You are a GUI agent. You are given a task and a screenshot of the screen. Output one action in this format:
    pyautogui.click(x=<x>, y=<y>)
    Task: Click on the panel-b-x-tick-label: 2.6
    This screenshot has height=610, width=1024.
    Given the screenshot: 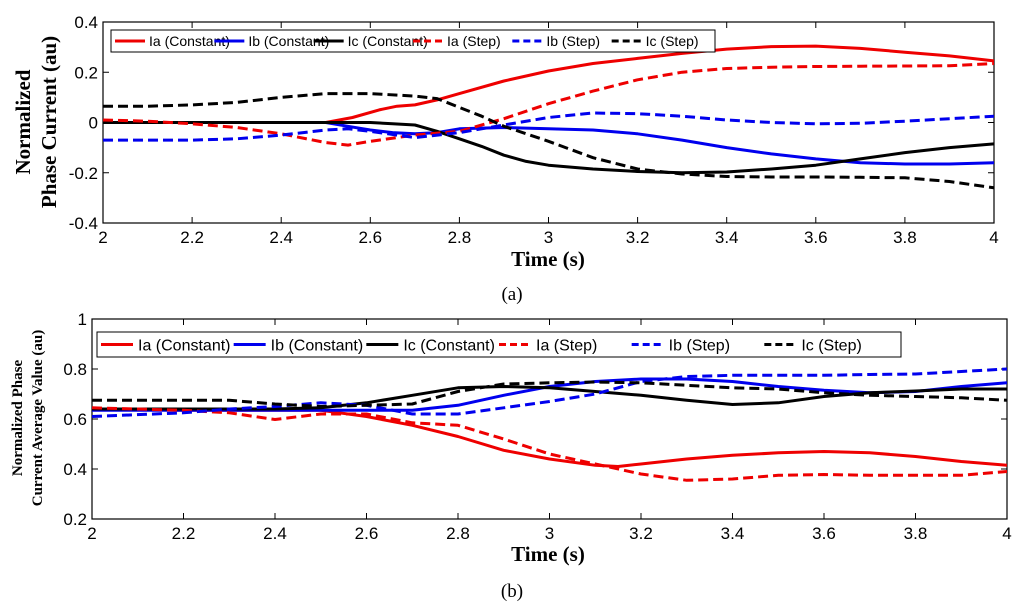 What is the action you would take?
    pyautogui.click(x=367, y=533)
    